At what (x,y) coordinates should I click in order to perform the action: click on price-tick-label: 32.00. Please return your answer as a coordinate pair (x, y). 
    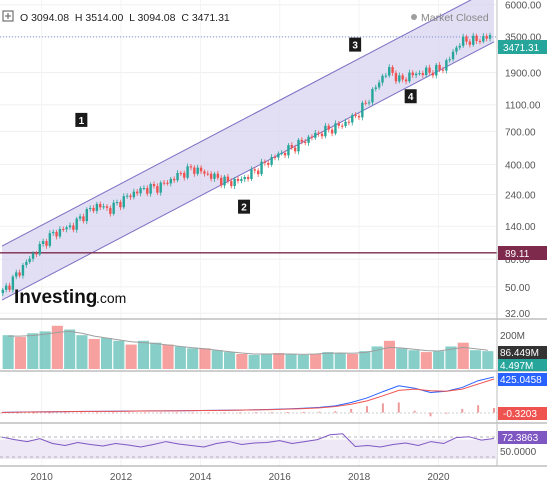
    Looking at the image, I should click on (517, 314).